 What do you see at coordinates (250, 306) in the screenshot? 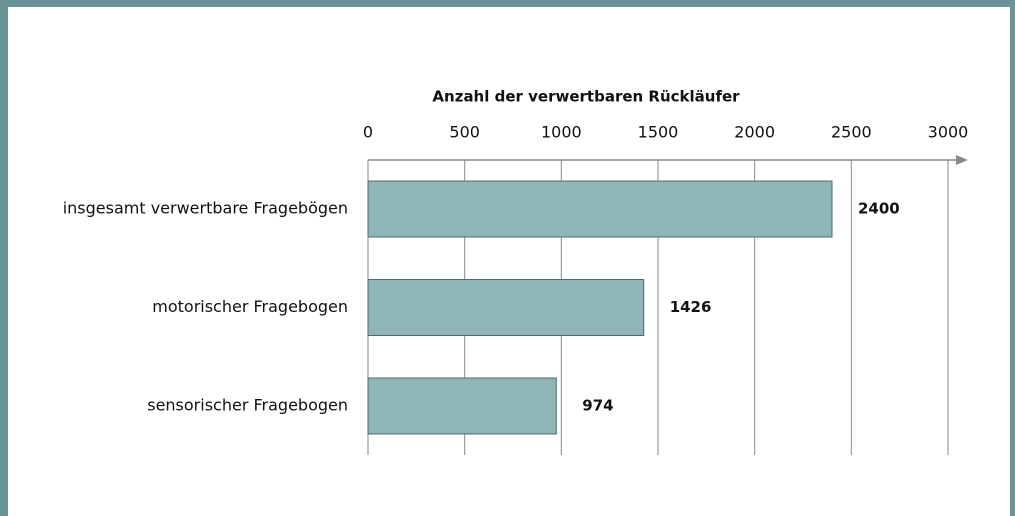
I see `y-tick-label: motorischer Fragebogen` at bounding box center [250, 306].